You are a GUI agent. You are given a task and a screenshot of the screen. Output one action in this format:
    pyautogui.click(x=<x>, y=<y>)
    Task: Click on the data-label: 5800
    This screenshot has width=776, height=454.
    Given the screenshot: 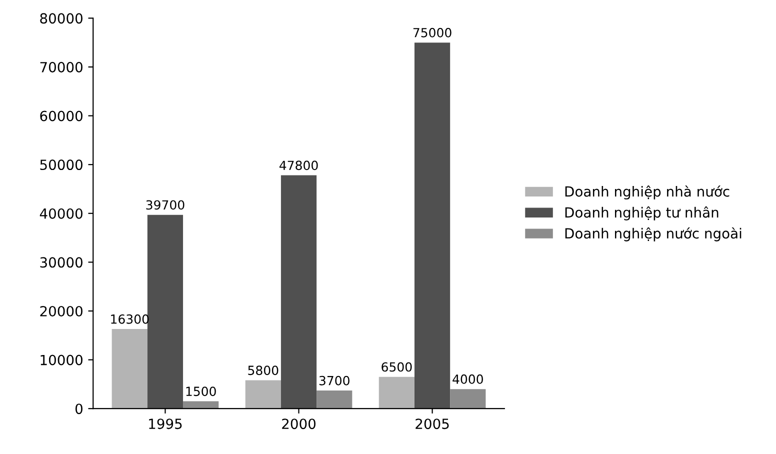 What is the action you would take?
    pyautogui.click(x=263, y=371)
    